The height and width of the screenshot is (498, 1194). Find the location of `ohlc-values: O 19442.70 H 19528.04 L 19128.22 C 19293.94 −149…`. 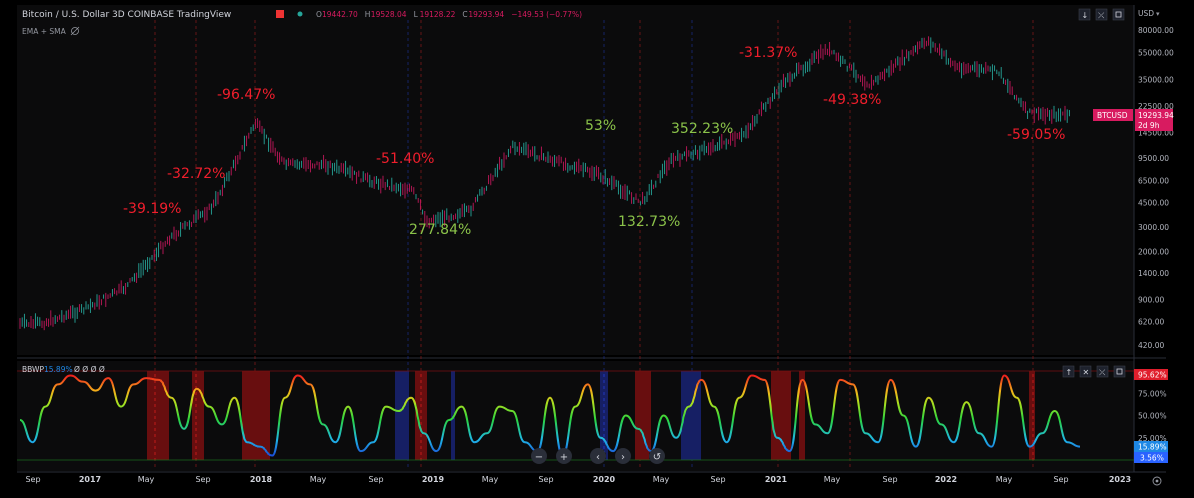

ohlc-values: O 19442.70 H 19528.04 L 19128.22 C 19293.94 −149… is located at coordinates (449, 14).